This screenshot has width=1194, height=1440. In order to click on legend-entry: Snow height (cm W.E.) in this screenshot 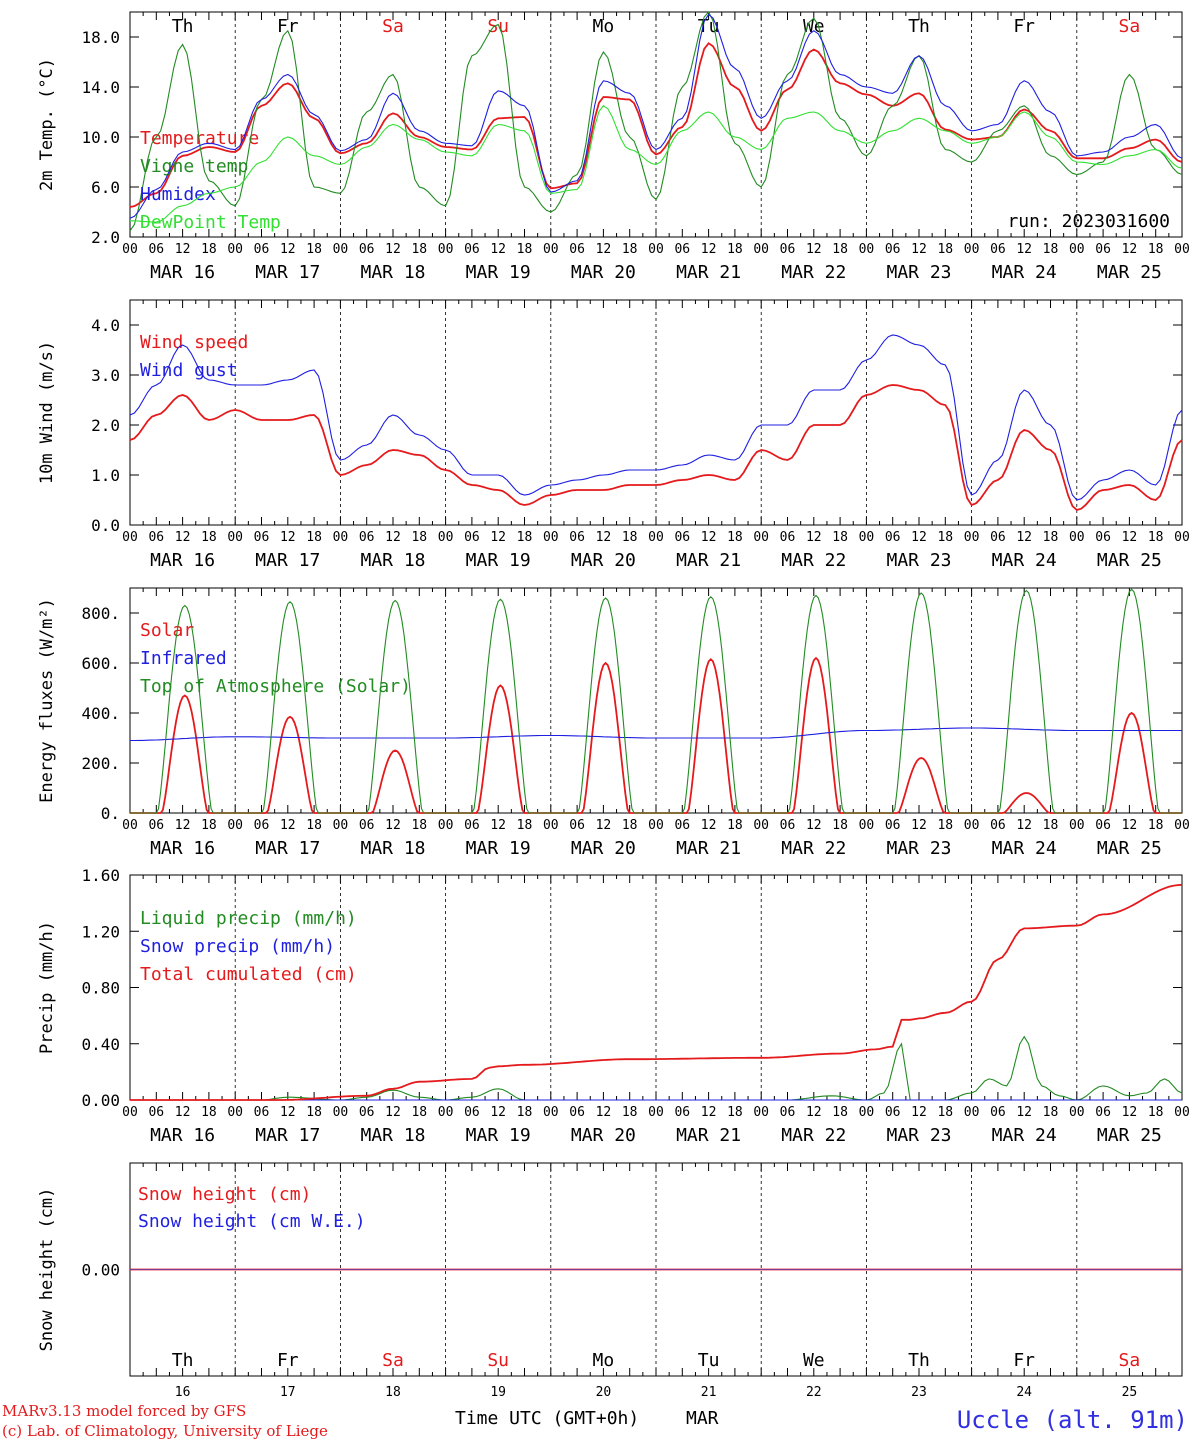, I will do `click(252, 1221)`.